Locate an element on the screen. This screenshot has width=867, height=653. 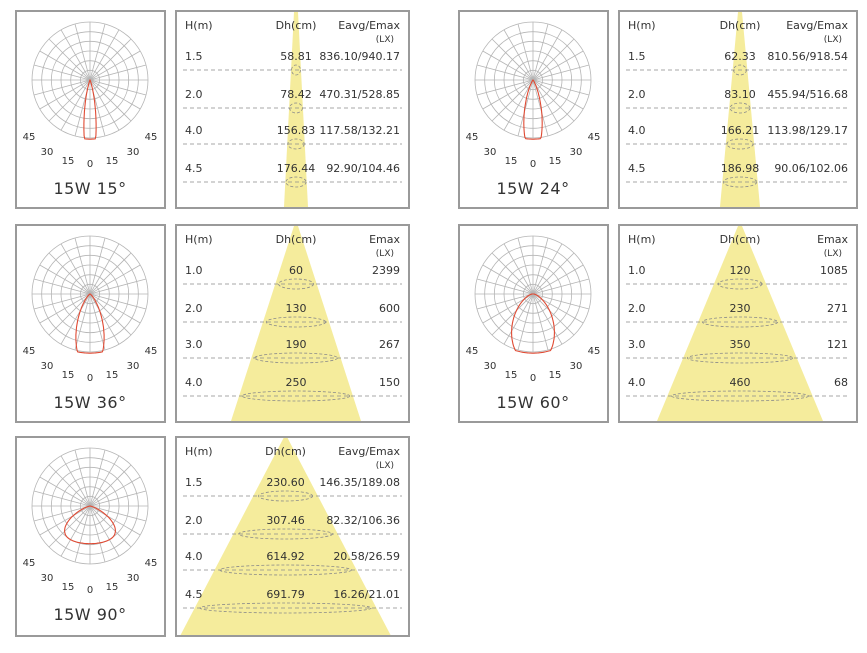
cell-illuminance: 455.94/516.68 is located at coordinates (807, 94).